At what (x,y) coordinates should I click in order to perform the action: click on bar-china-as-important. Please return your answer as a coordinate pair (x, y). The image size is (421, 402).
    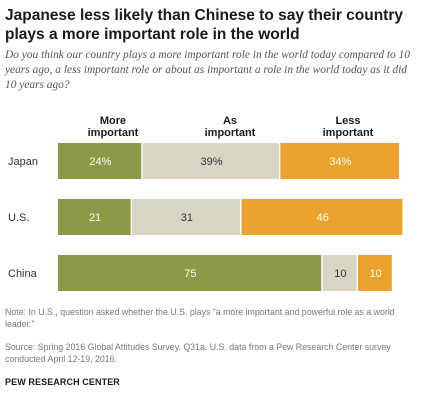
    Looking at the image, I should click on (339, 273).